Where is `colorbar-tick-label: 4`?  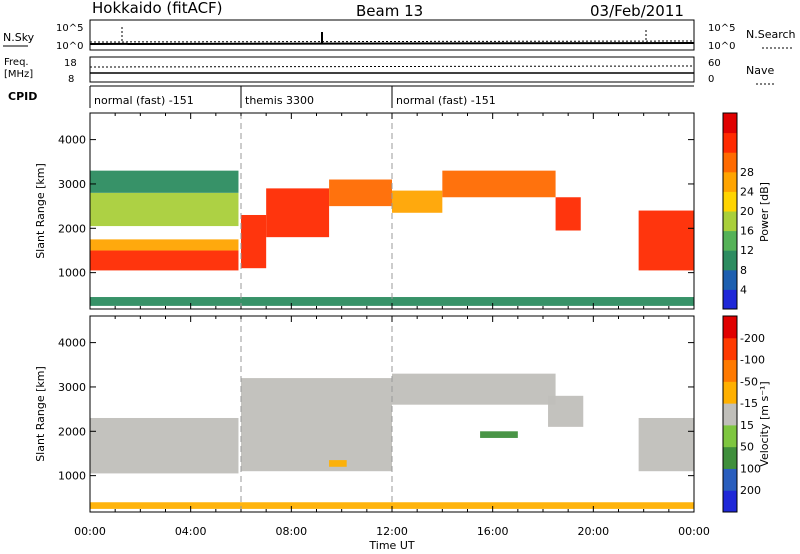 colorbar-tick-label: 4 is located at coordinates (743, 289).